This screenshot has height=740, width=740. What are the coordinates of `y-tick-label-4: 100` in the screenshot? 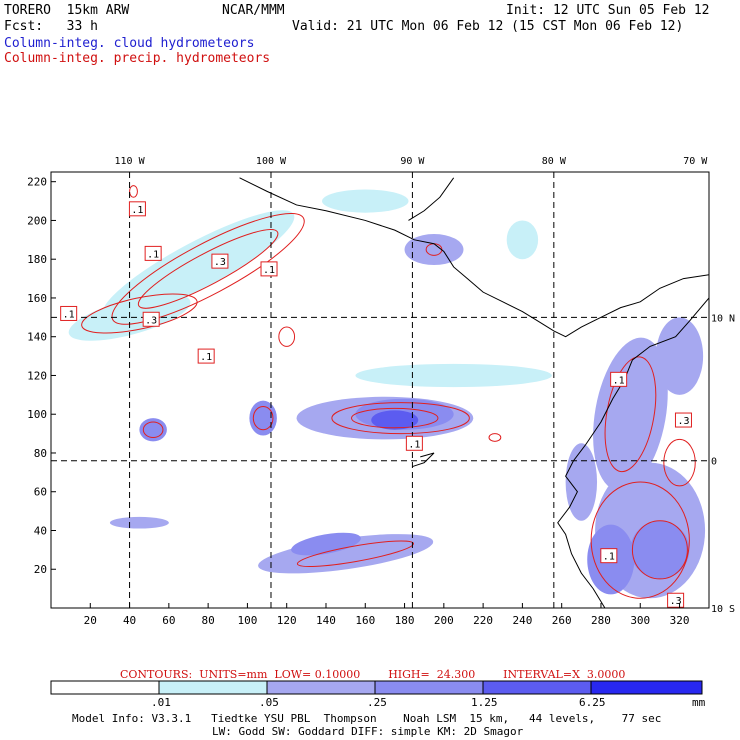 It's located at (37, 414).